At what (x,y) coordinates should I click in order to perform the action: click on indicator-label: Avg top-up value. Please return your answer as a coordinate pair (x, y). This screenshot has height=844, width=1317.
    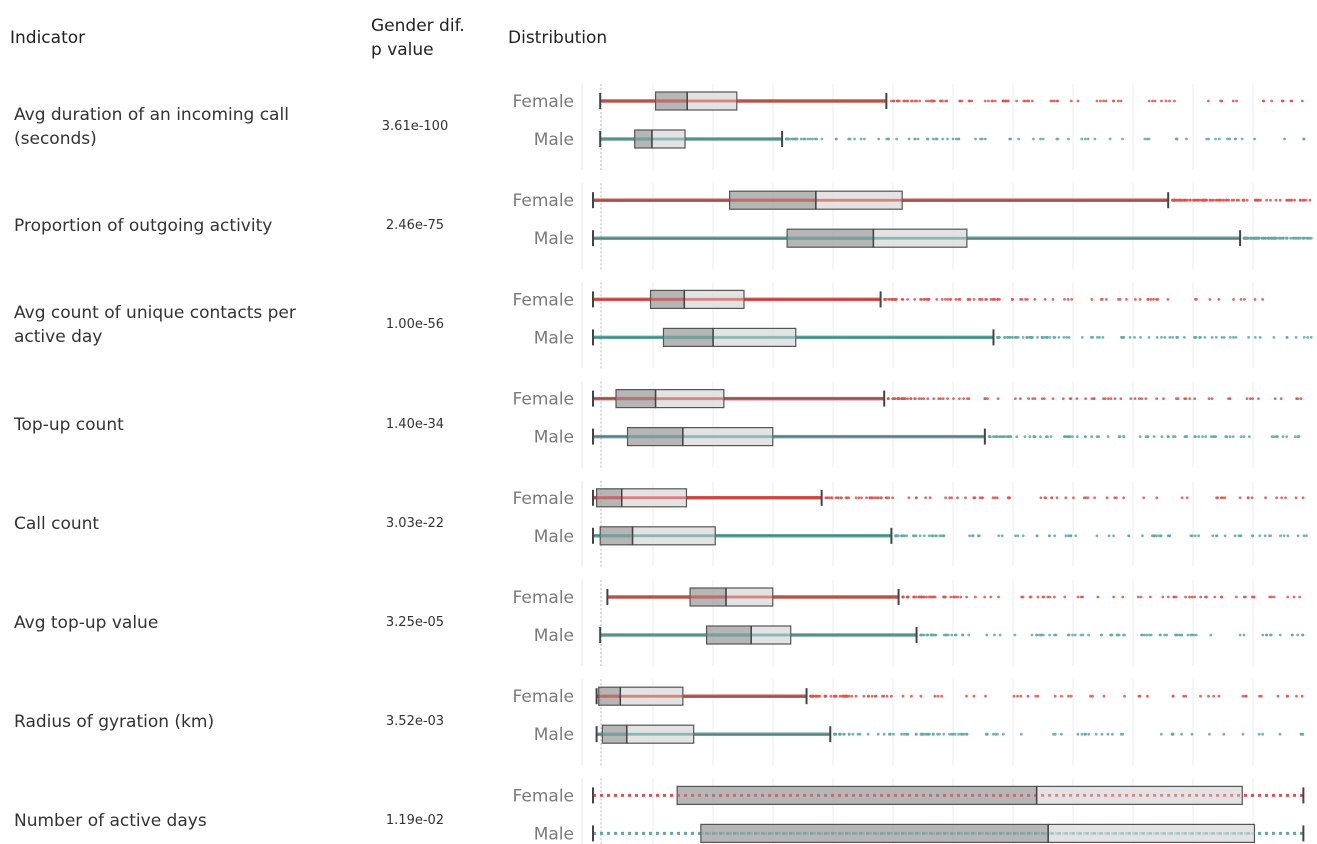
    Looking at the image, I should click on (184, 623).